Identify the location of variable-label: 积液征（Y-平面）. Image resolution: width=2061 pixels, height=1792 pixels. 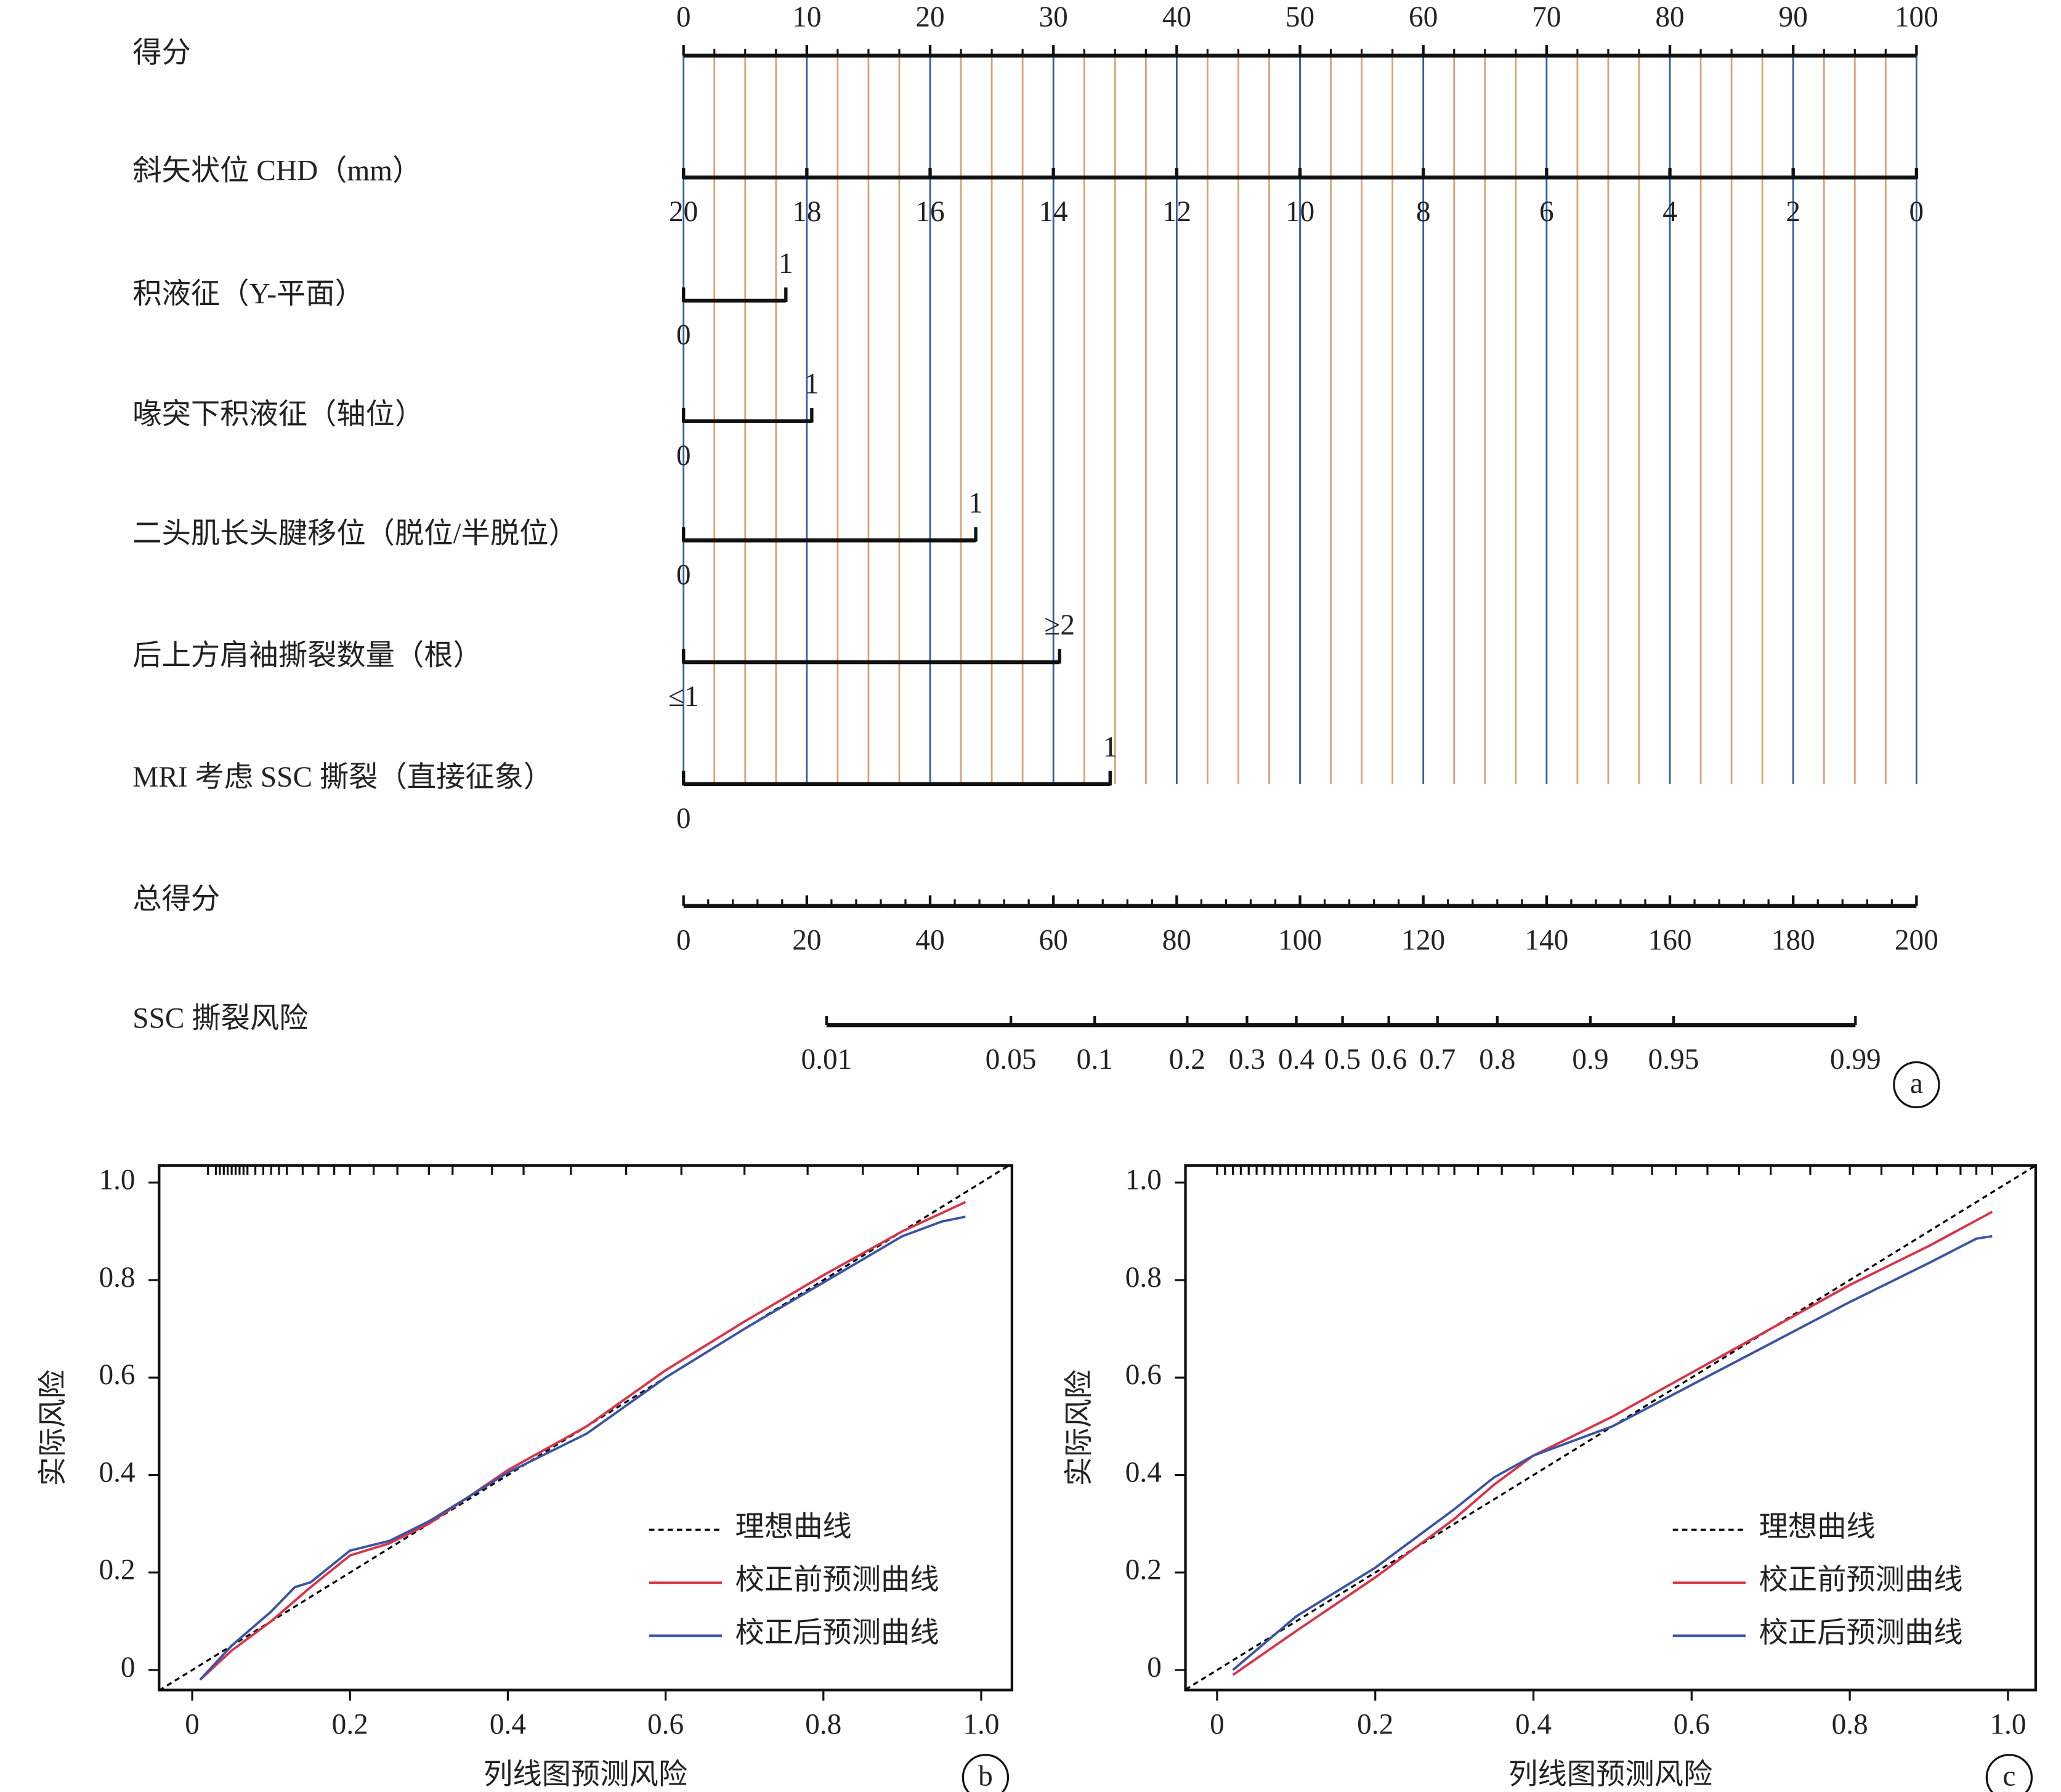
(248, 294).